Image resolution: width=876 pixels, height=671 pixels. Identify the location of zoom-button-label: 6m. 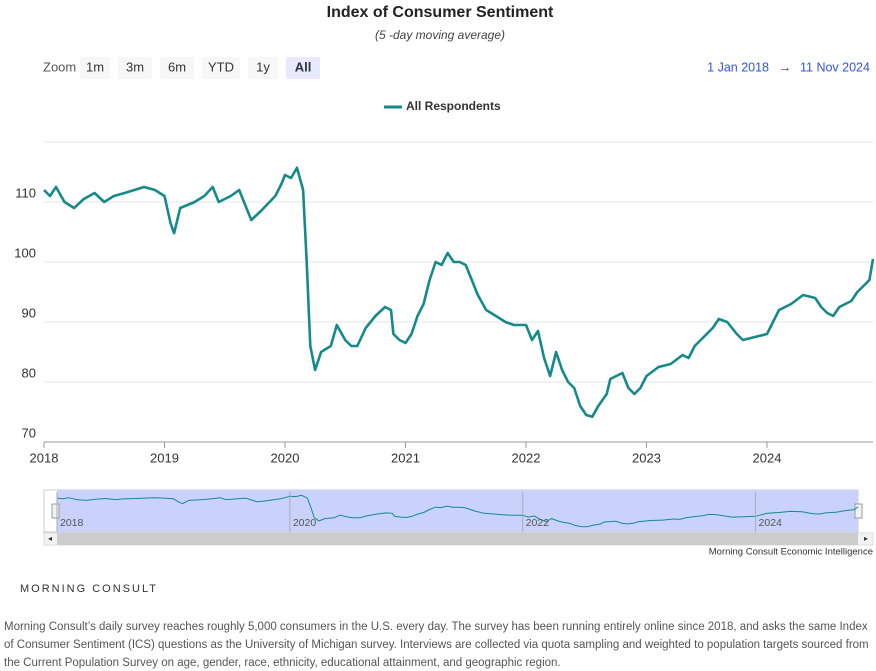
(177, 66).